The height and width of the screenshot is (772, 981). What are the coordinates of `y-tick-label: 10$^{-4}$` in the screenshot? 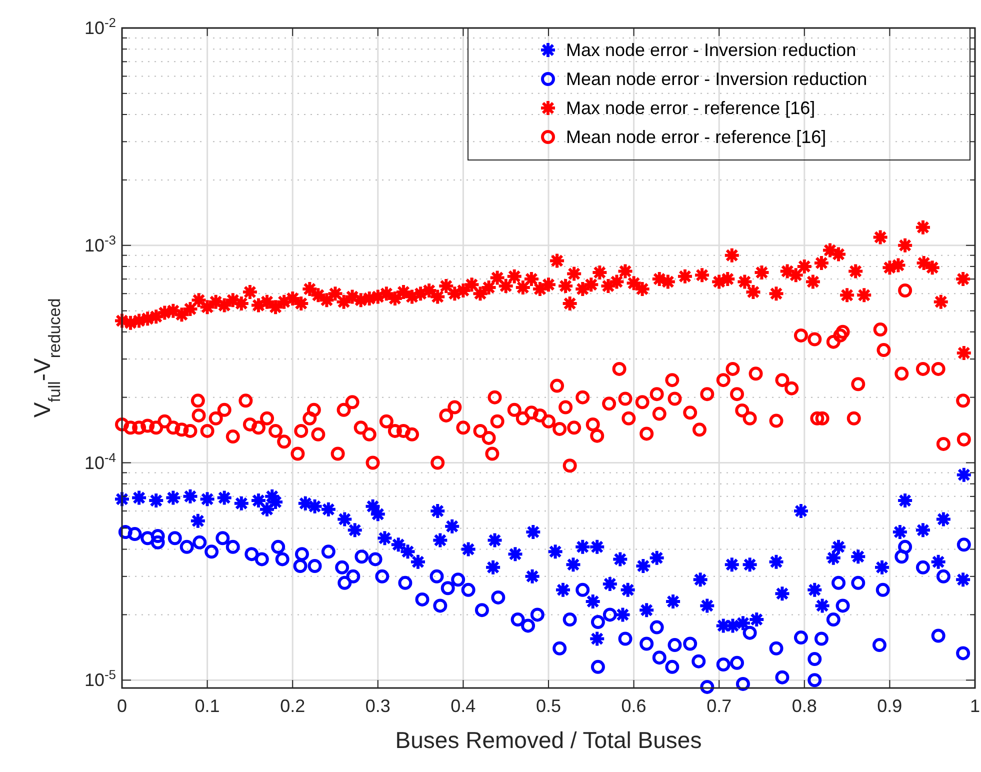 It's located at (100, 461).